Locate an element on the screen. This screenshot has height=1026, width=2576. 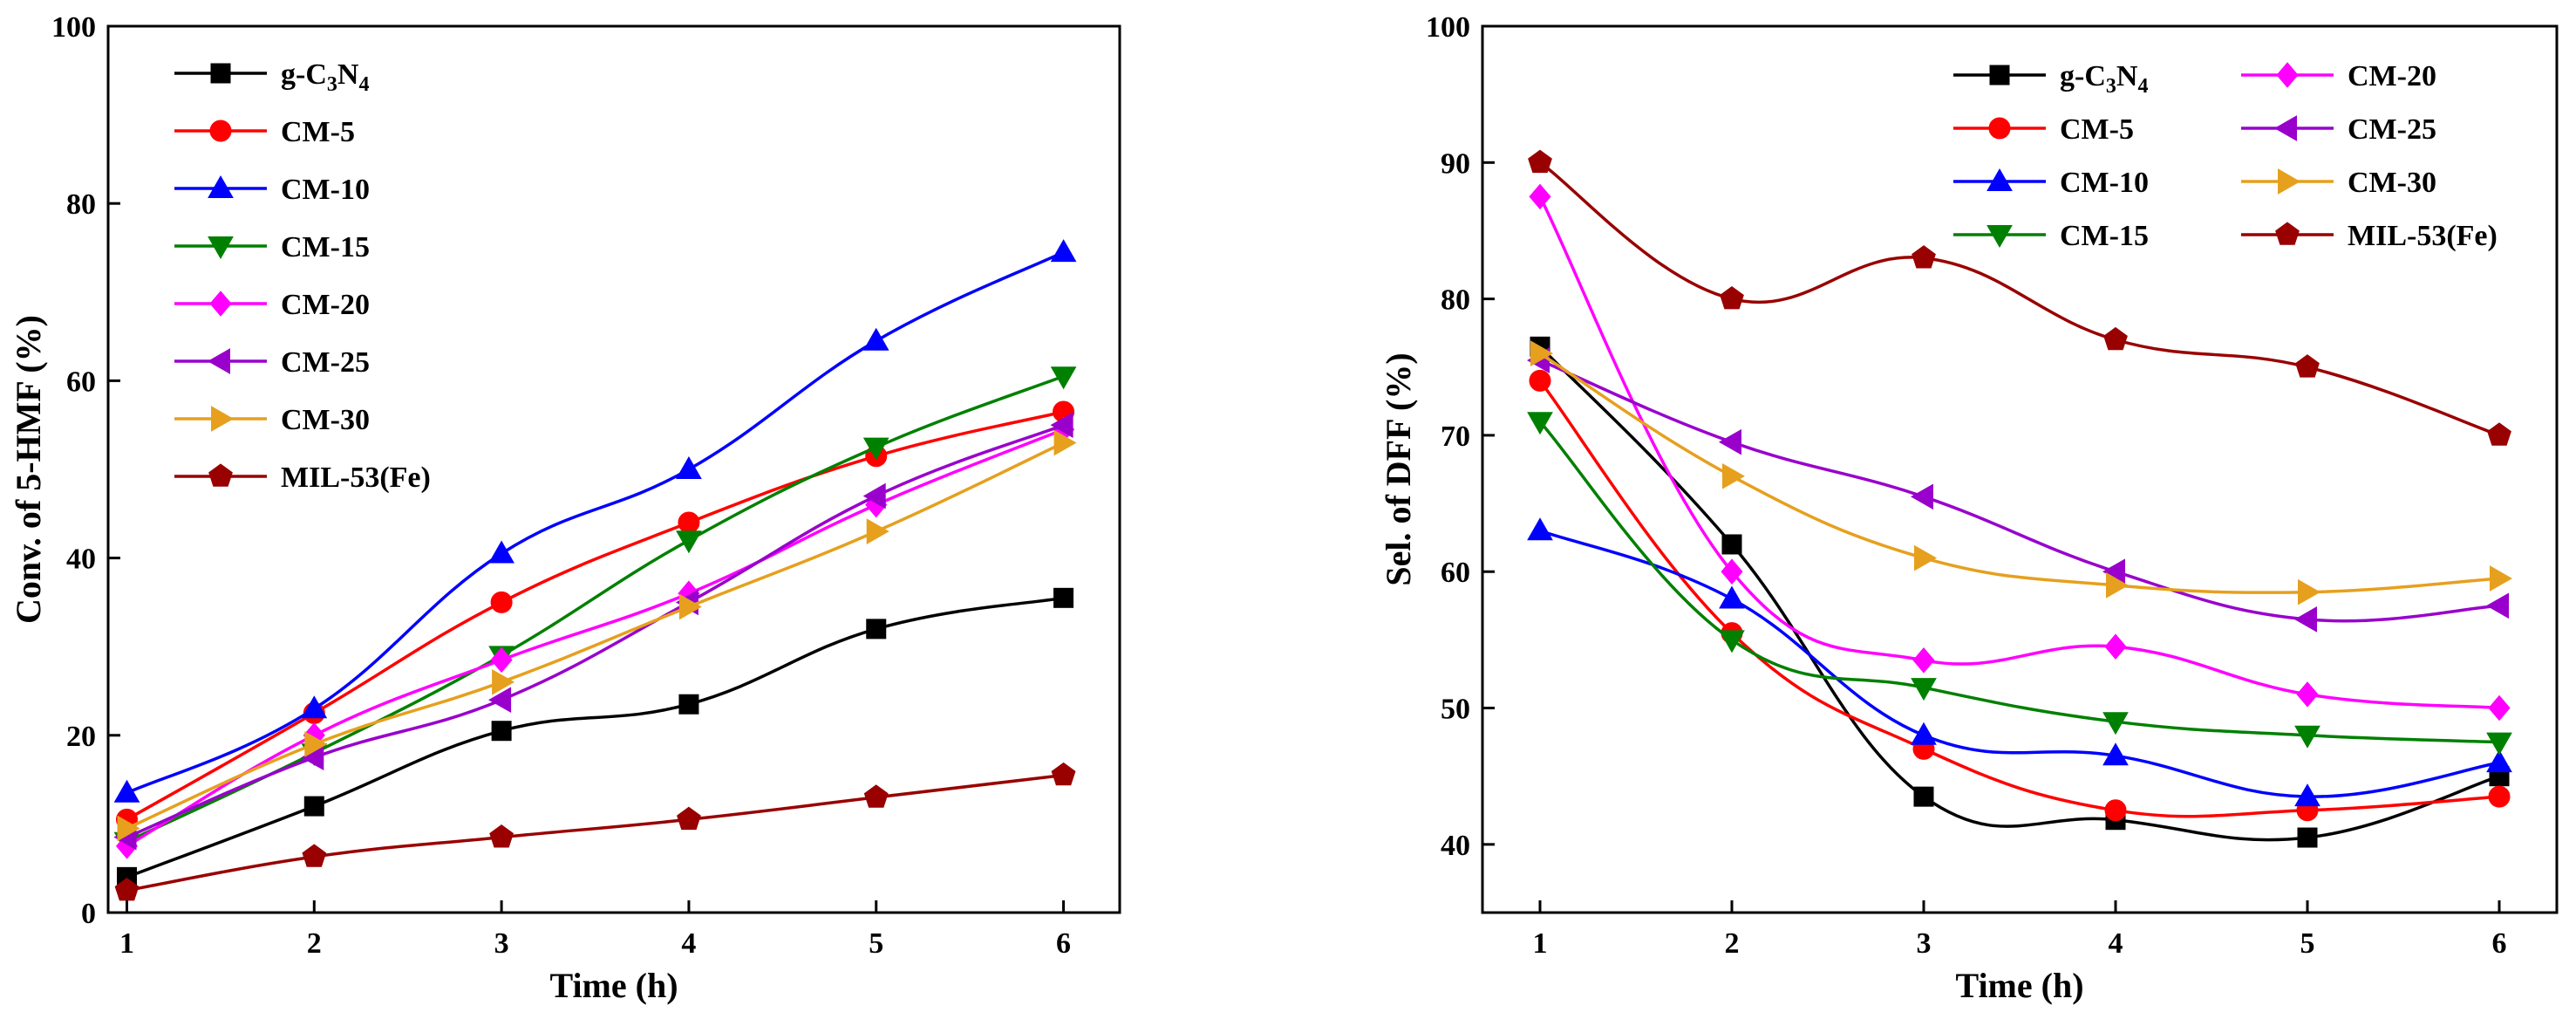
conversion-y-tick-label: 20 is located at coordinates (81, 737).